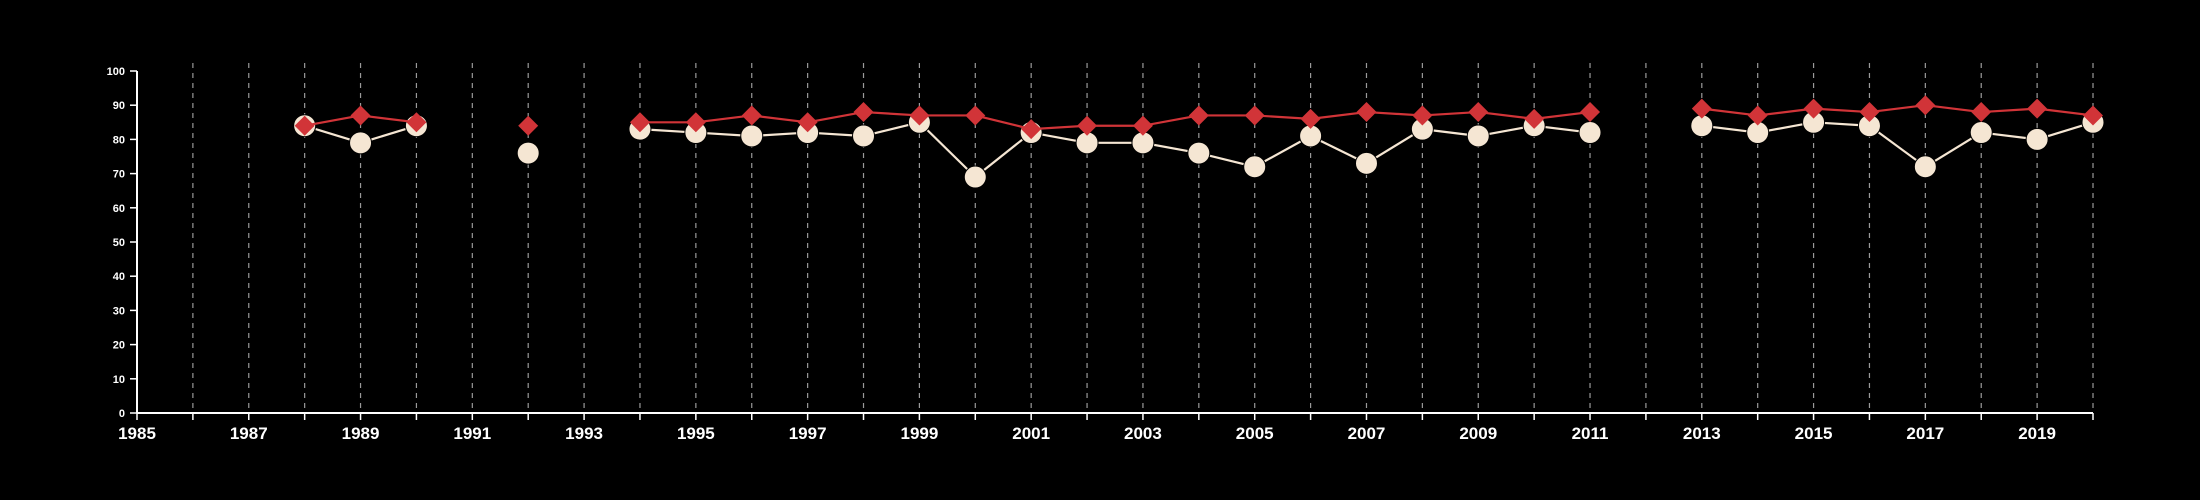 The image size is (2200, 500). Describe the element at coordinates (1757, 115) in the screenshot. I see `data-point-diamond-2014` at that location.